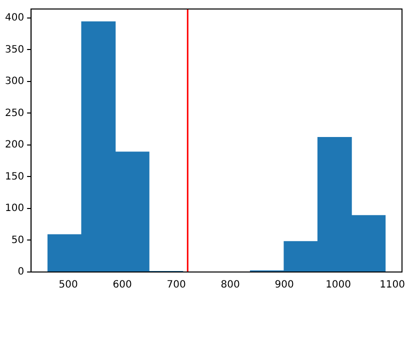 Image resolution: width=410 pixels, height=354 pixels. Describe the element at coordinates (21, 272) in the screenshot. I see `y-tick-label: 0` at that location.